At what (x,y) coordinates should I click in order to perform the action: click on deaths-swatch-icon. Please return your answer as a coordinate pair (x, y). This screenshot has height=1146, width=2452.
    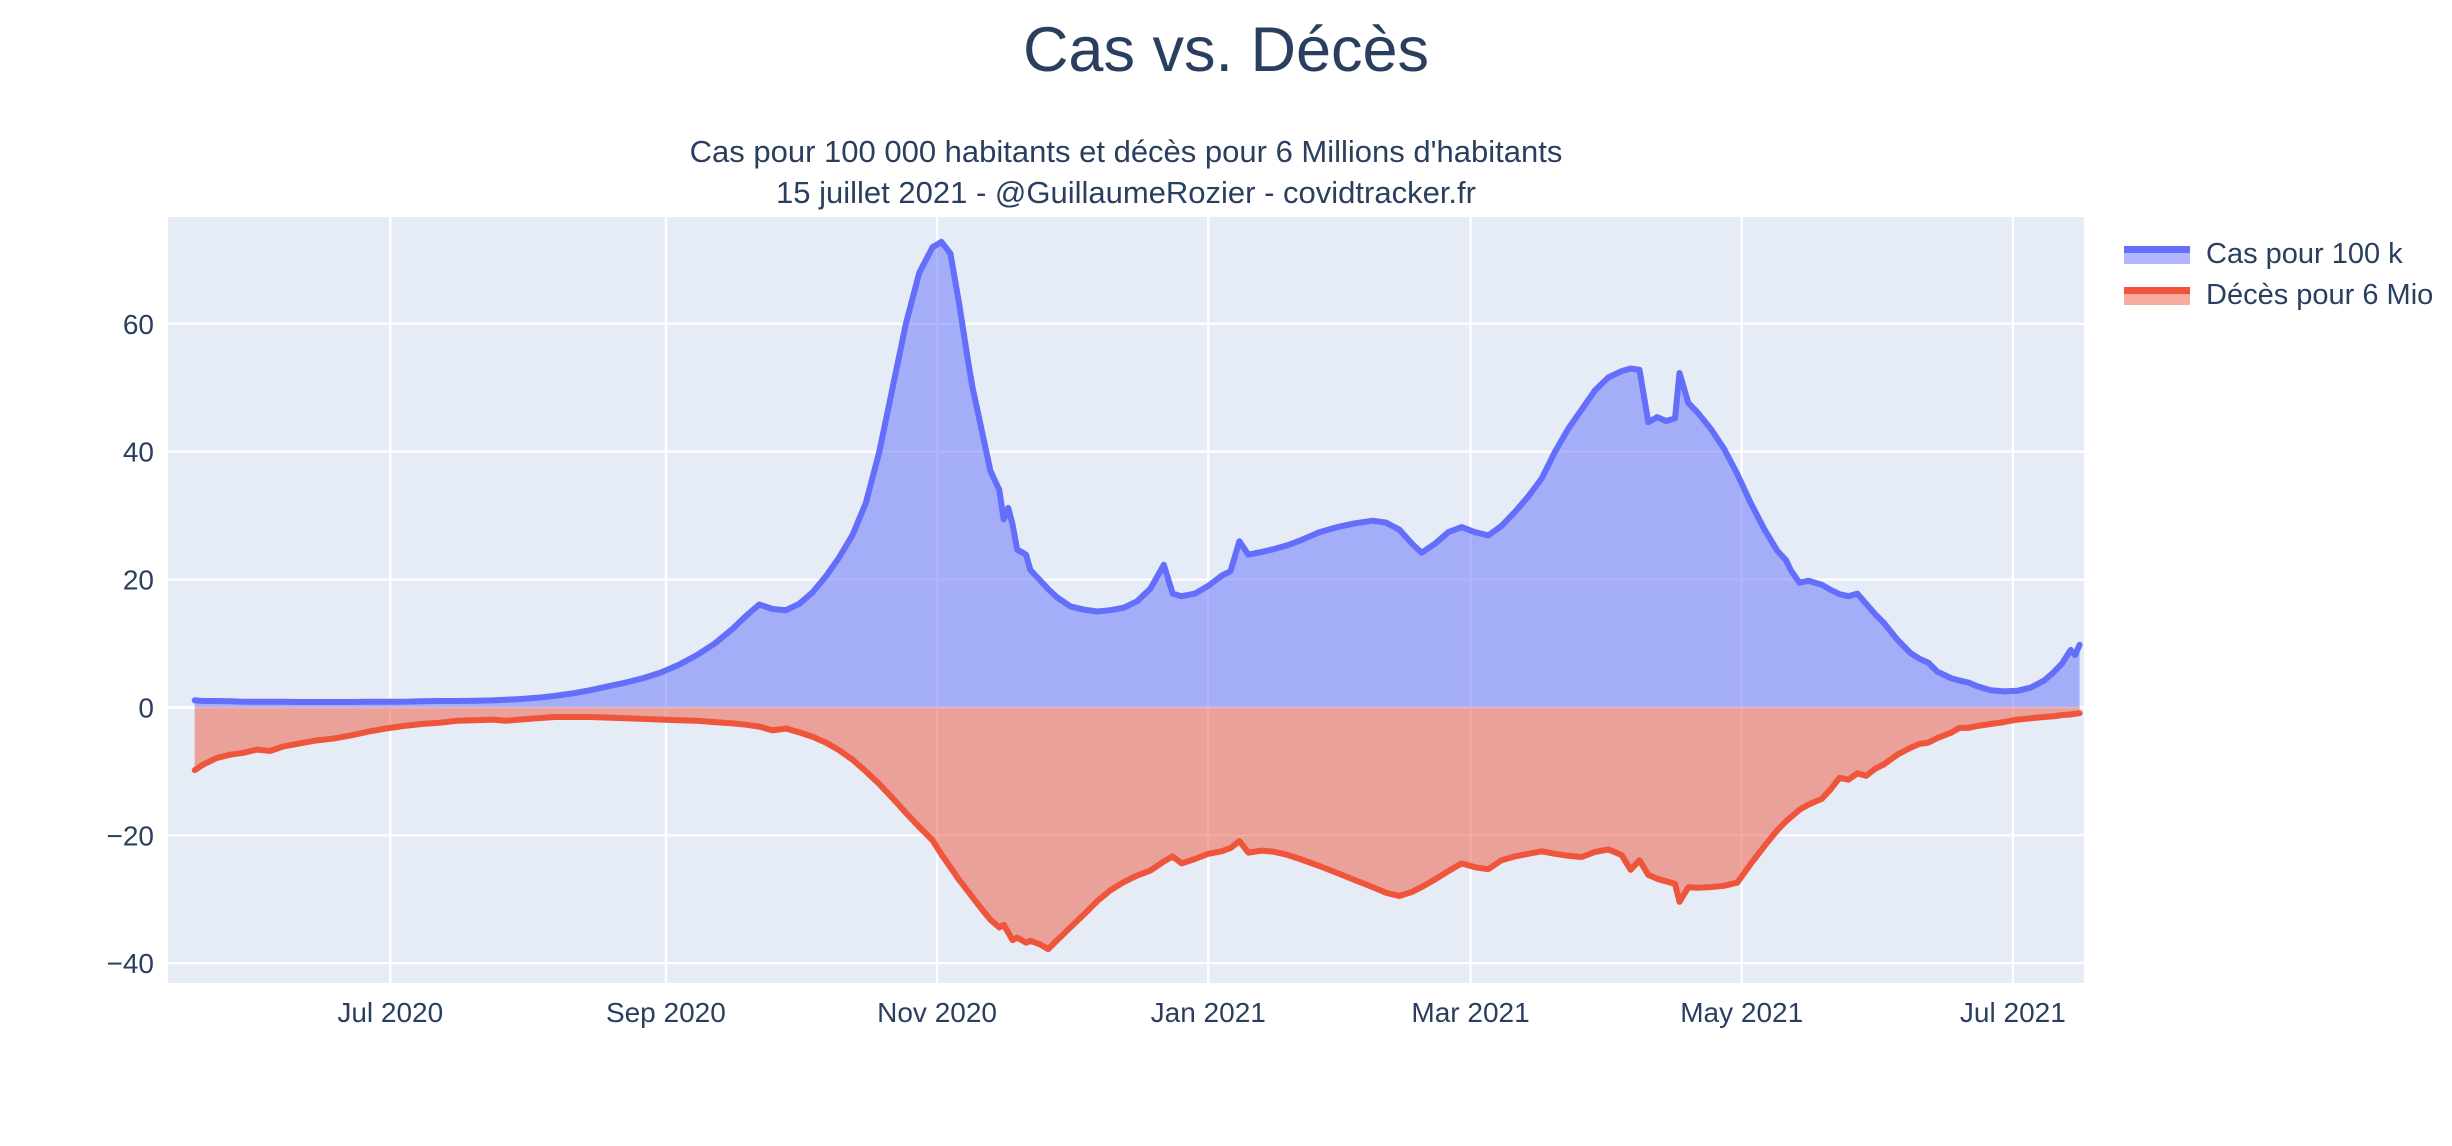
    Looking at the image, I should click on (2157, 295).